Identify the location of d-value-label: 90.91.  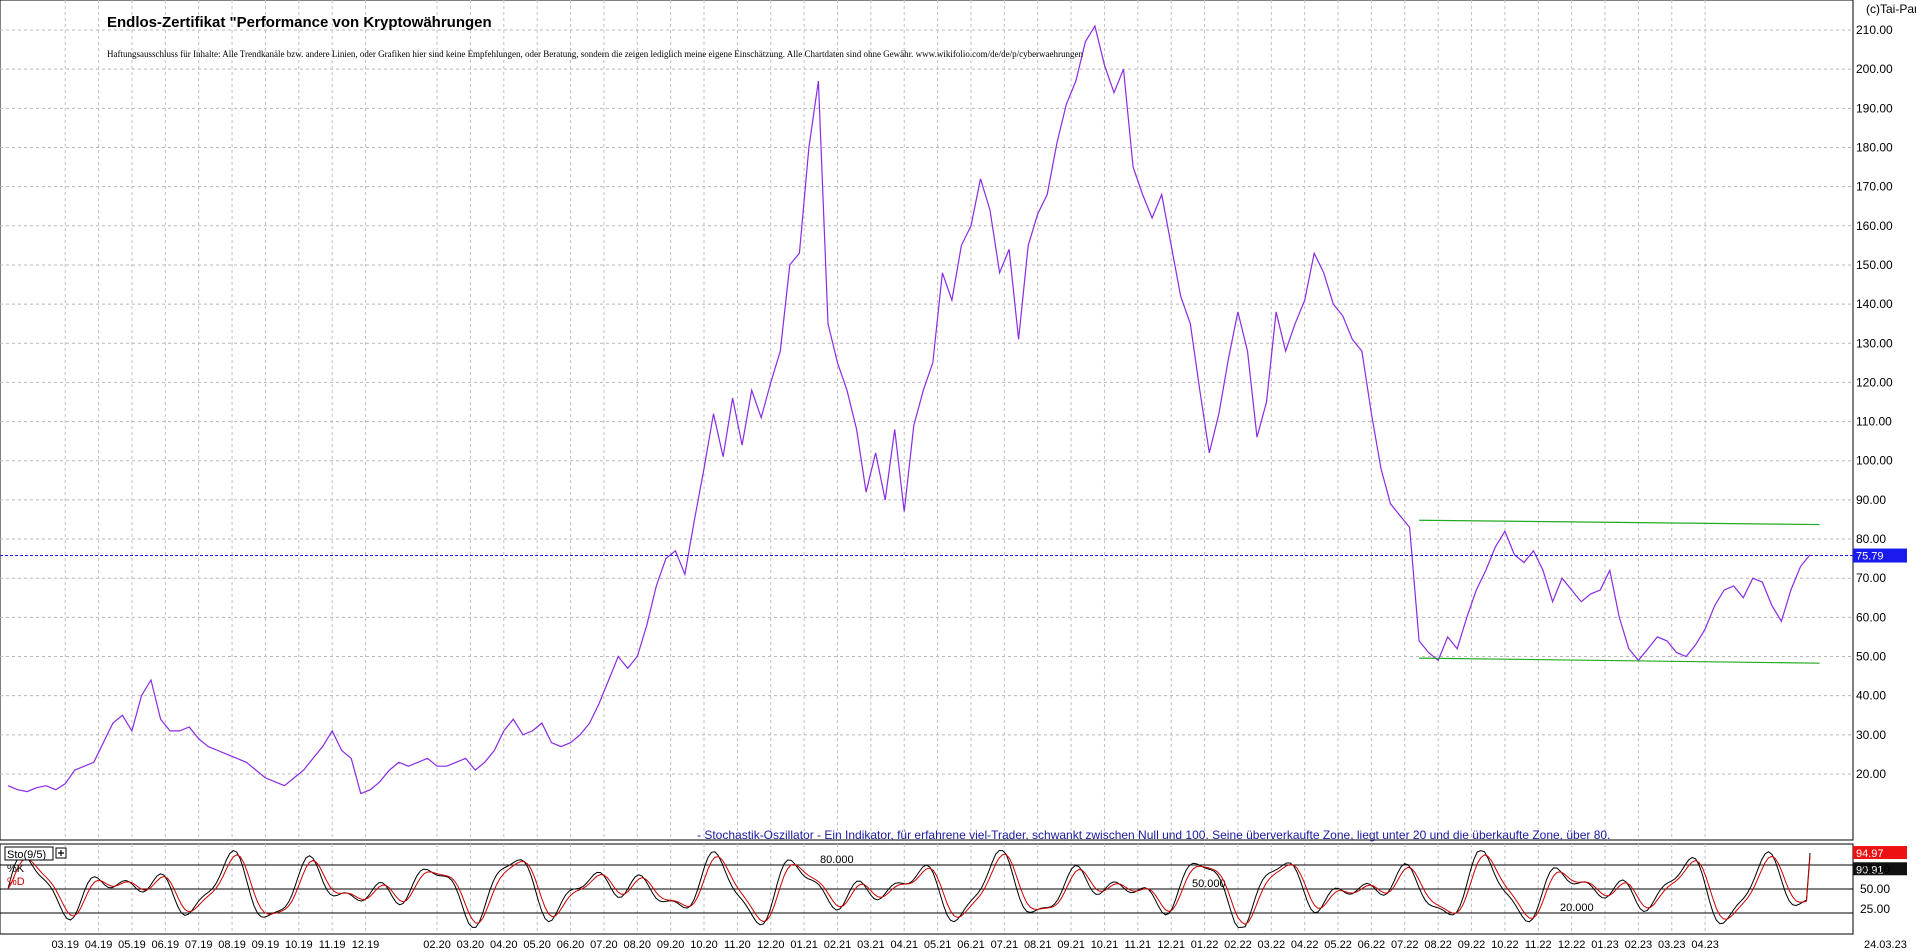
(1870, 870).